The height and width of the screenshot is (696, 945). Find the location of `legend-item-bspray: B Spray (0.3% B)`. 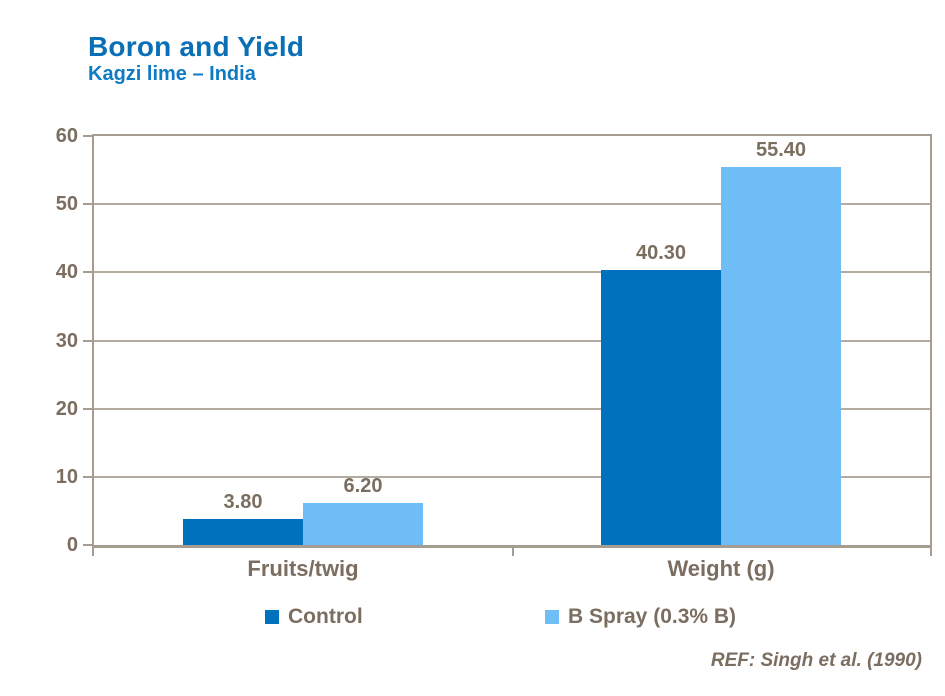

legend-item-bspray: B Spray (0.3% B) is located at coordinates (640, 617).